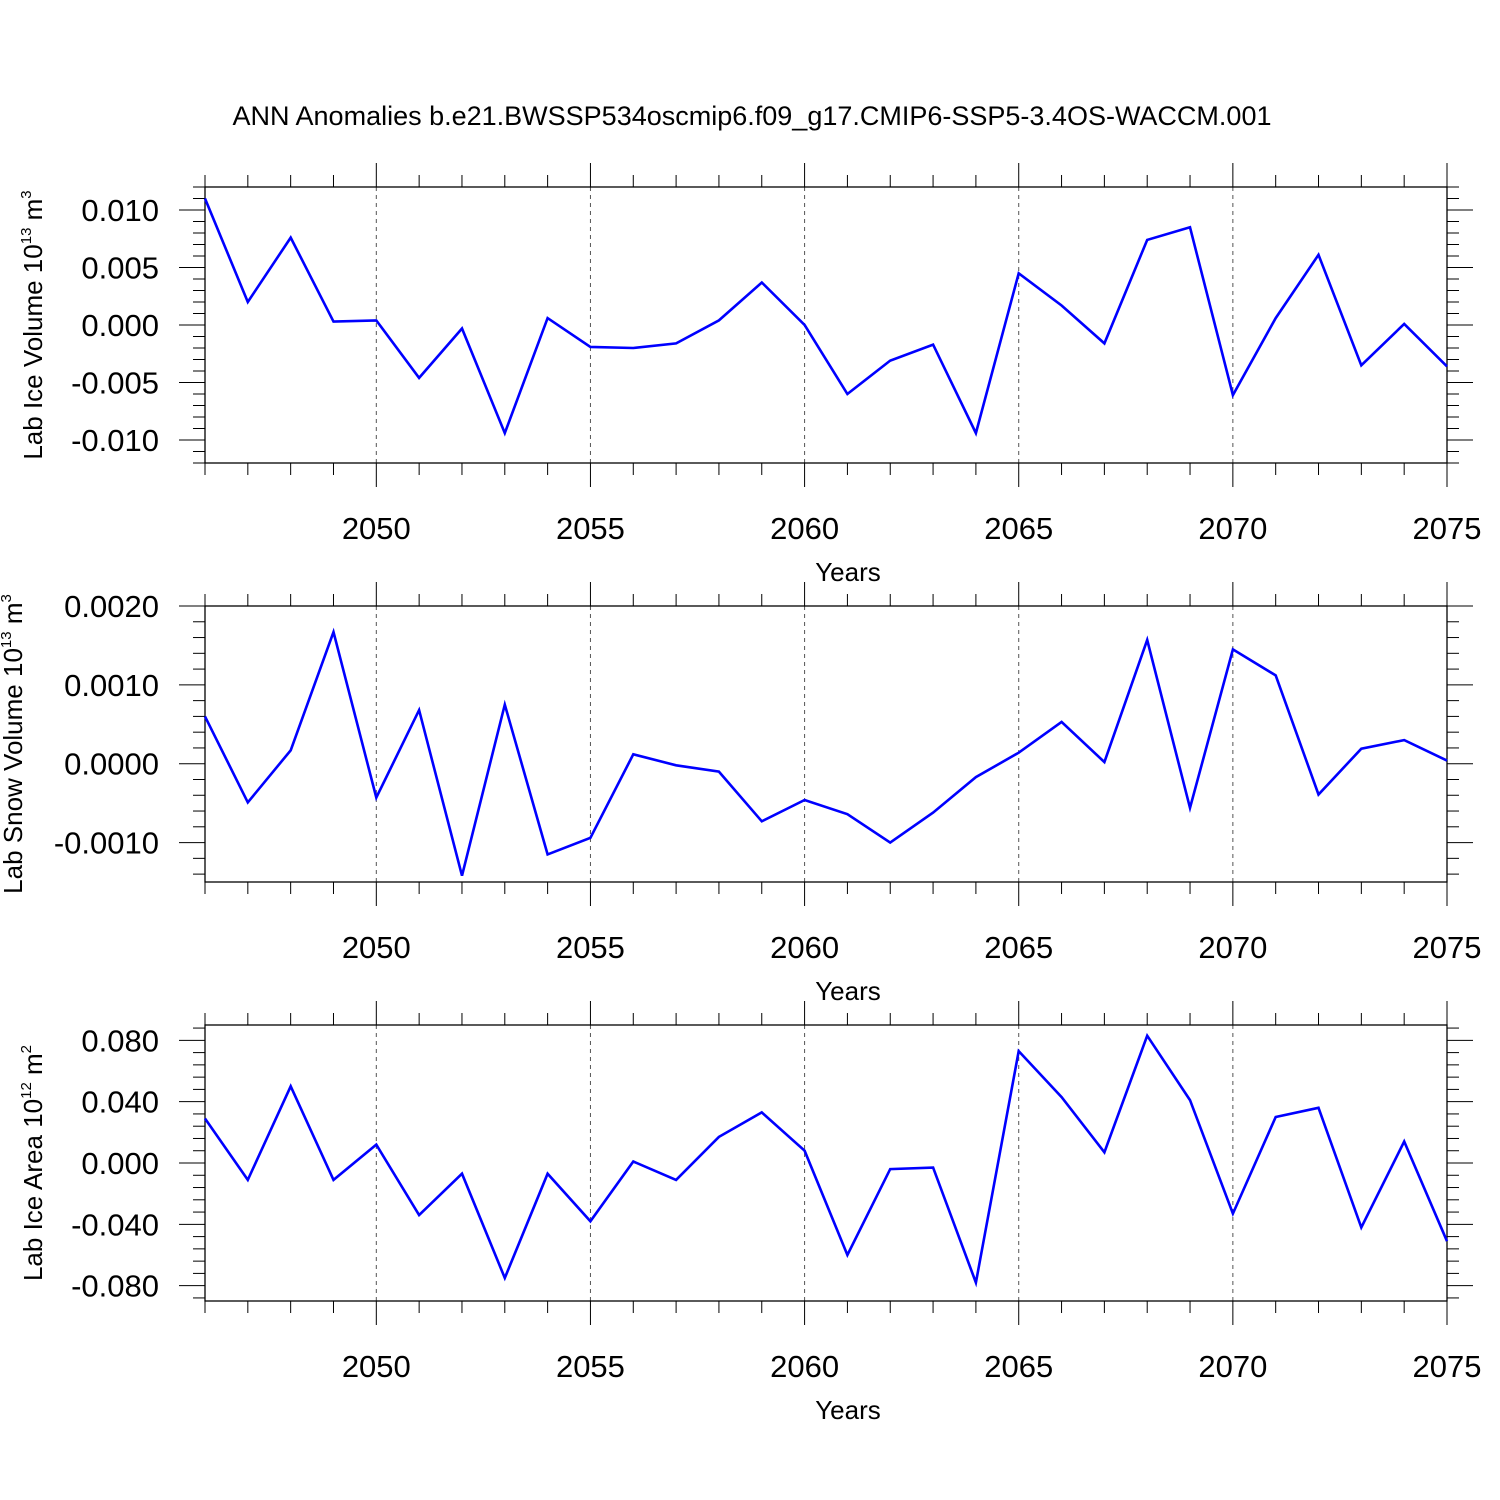  What do you see at coordinates (120, 1102) in the screenshot?
I see `y-tick-label: 0.040` at bounding box center [120, 1102].